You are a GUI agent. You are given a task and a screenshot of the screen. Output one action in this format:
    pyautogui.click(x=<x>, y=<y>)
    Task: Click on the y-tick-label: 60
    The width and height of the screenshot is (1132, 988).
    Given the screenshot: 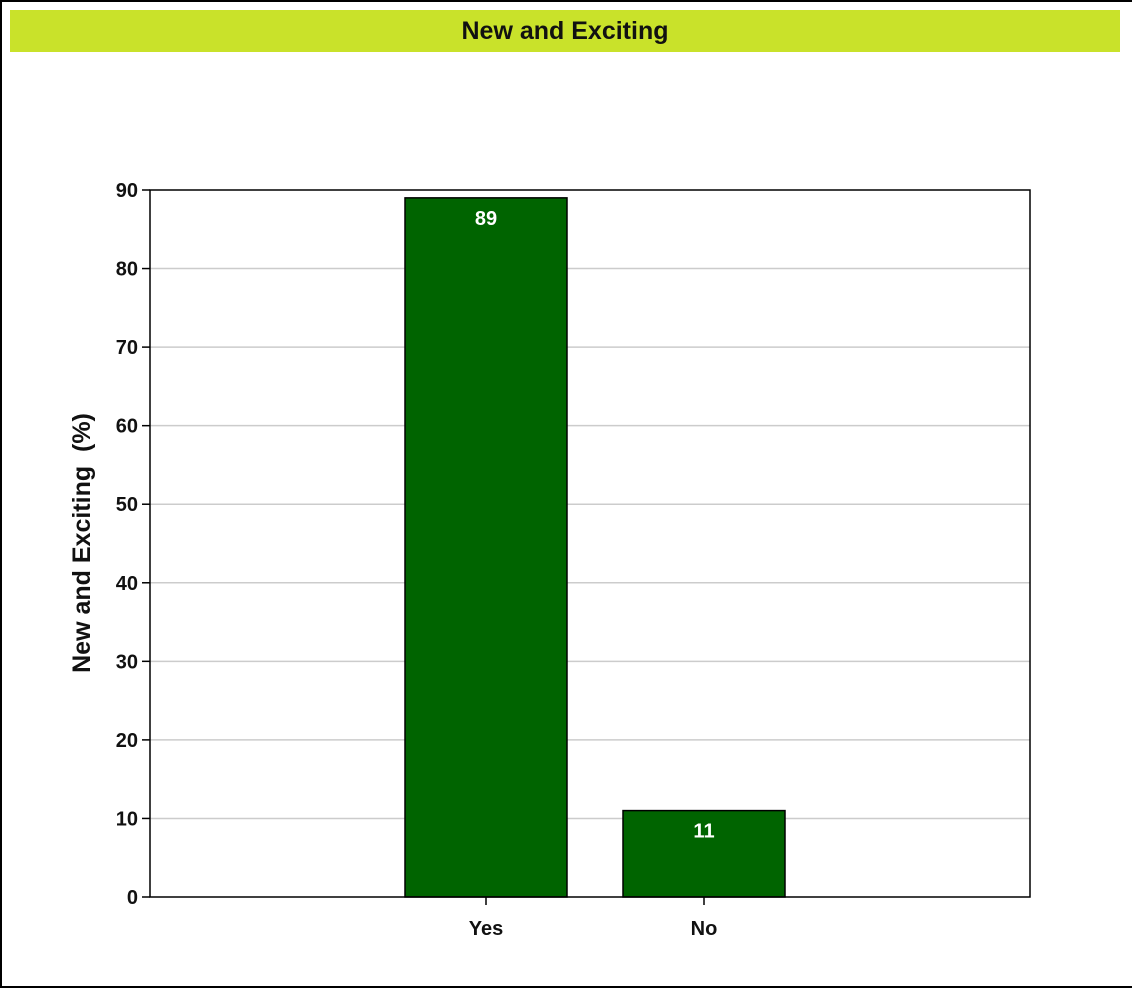 What is the action you would take?
    pyautogui.click(x=127, y=427)
    